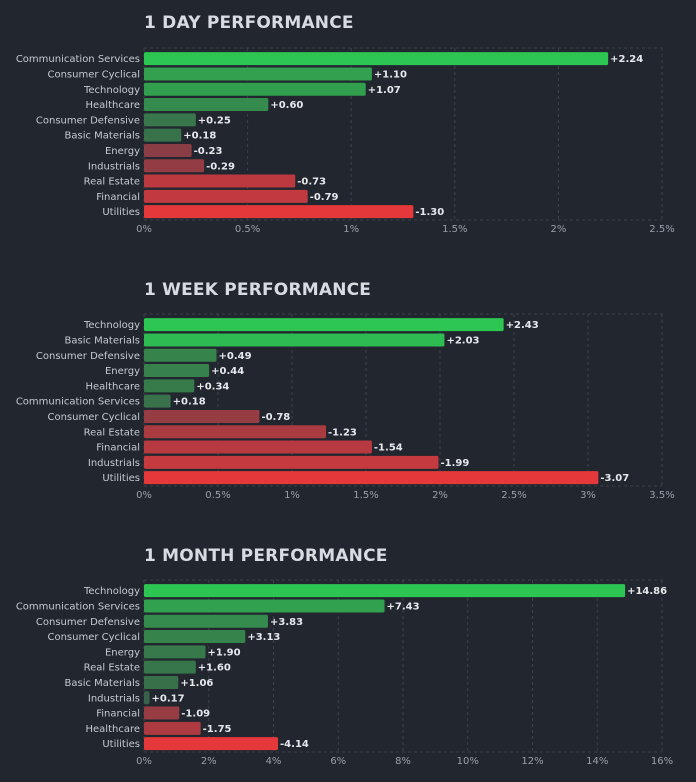 This screenshot has height=782, width=696. I want to click on x-tick-label: 6%, so click(338, 761).